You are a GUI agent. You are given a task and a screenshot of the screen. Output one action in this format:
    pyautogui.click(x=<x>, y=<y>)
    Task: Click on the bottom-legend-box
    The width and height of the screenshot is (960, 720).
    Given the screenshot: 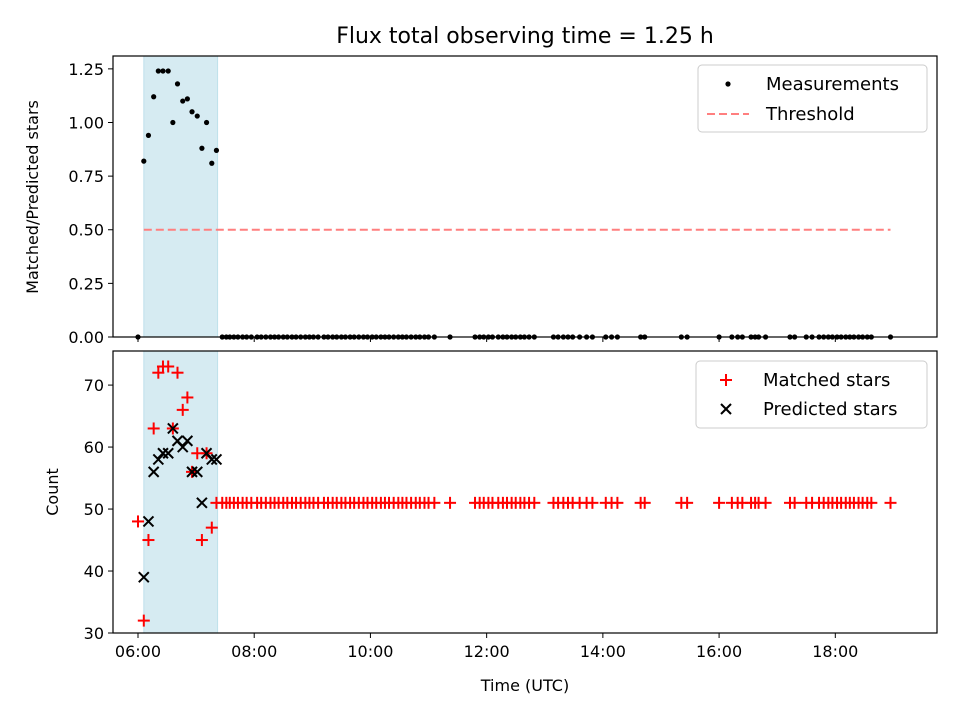 What is the action you would take?
    pyautogui.click(x=811, y=394)
    